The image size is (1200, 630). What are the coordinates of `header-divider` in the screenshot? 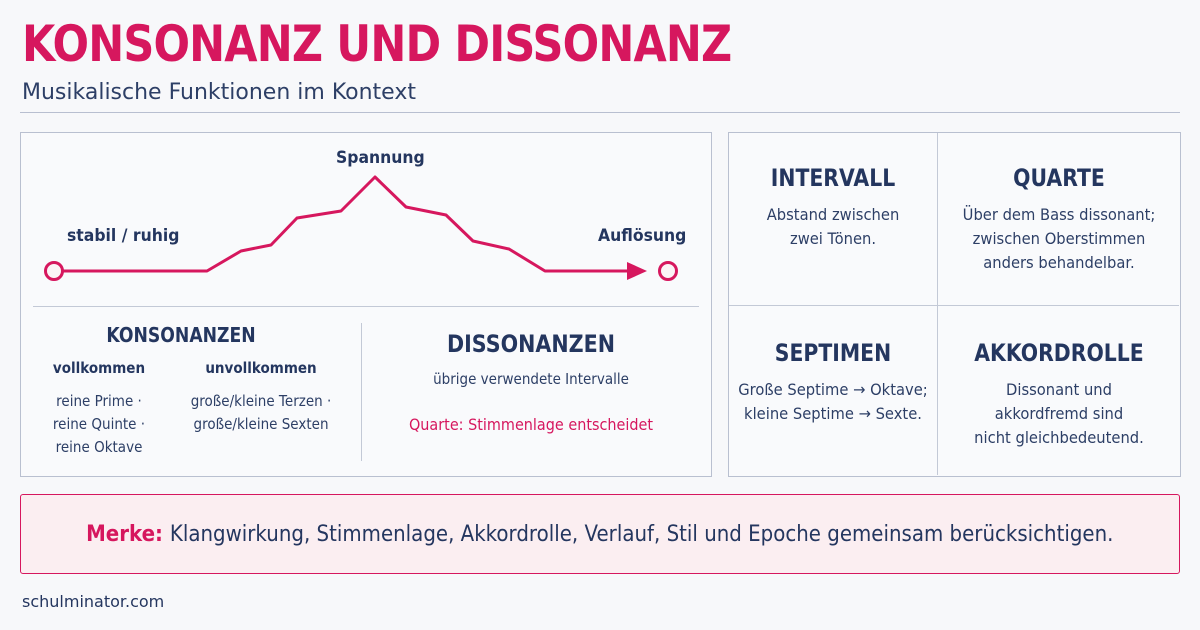 It's located at (600, 112).